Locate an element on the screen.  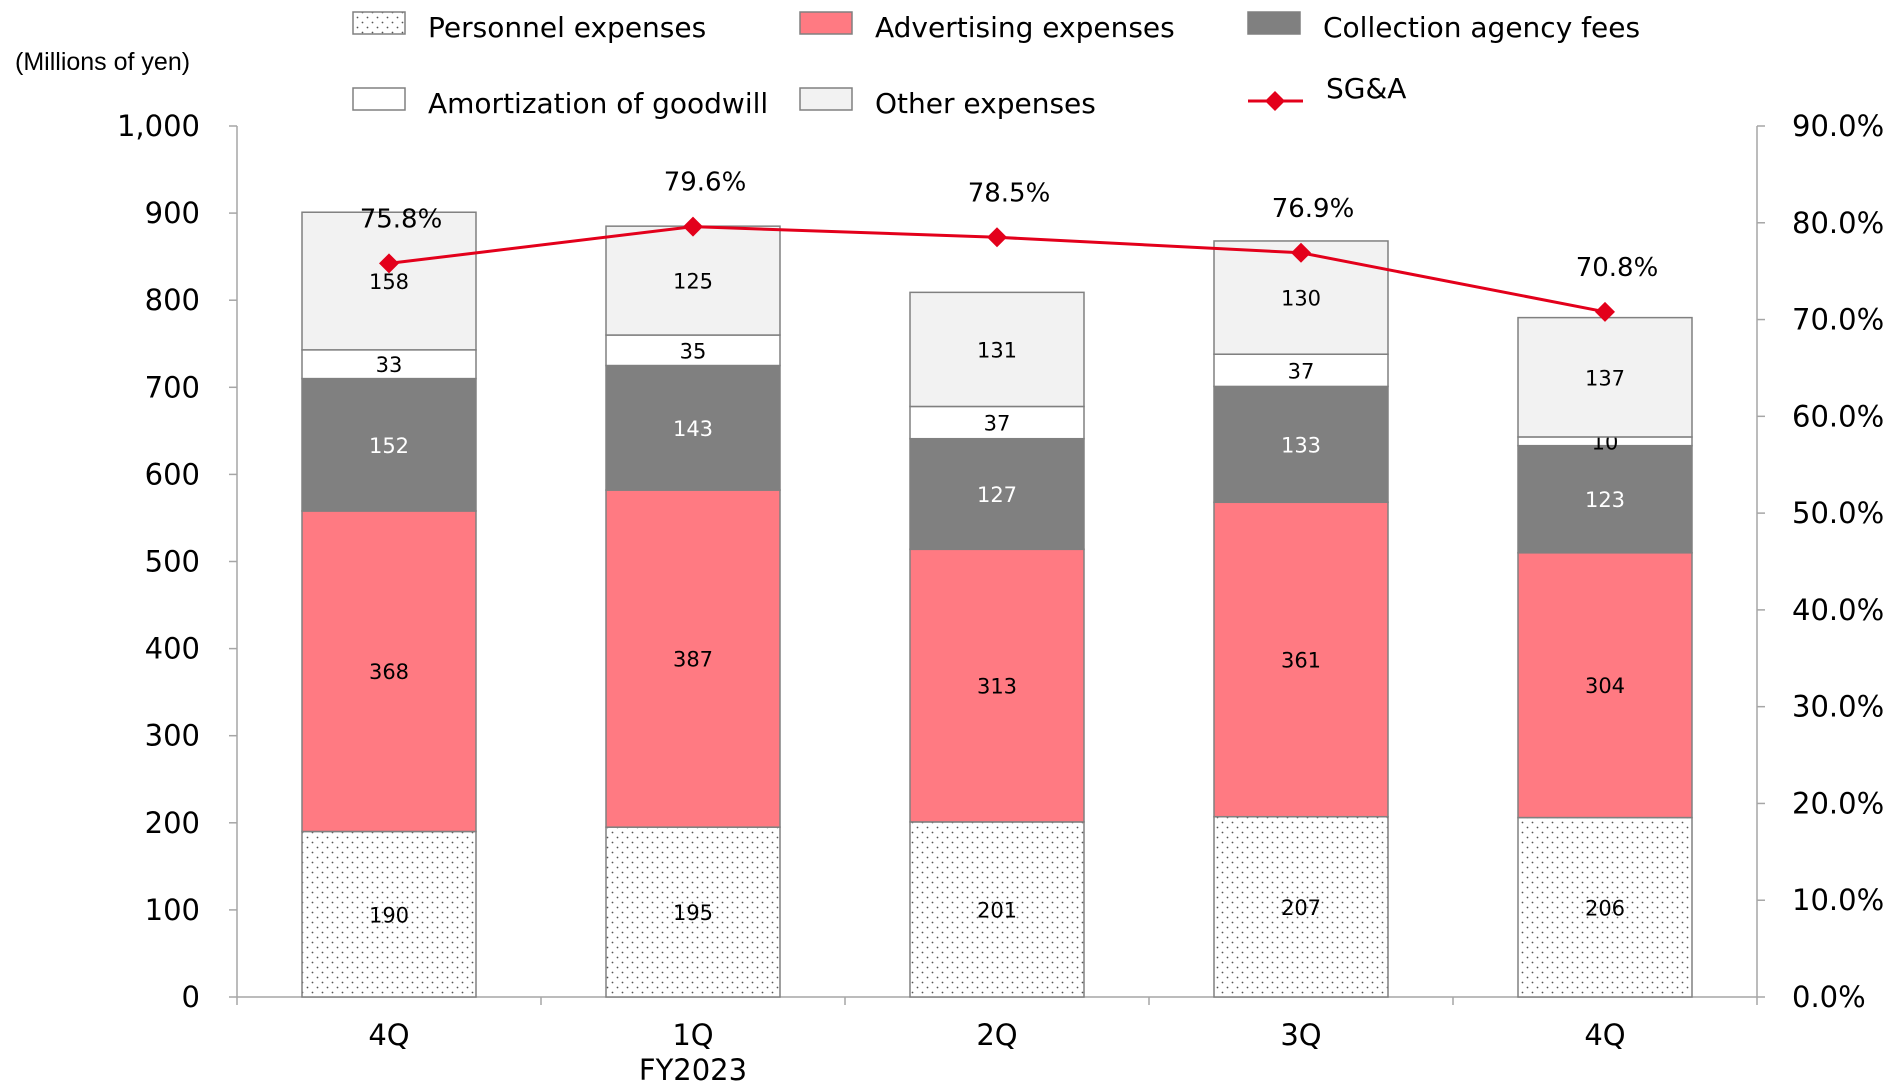
sga-data-label: 70.8% is located at coordinates (1617, 268).